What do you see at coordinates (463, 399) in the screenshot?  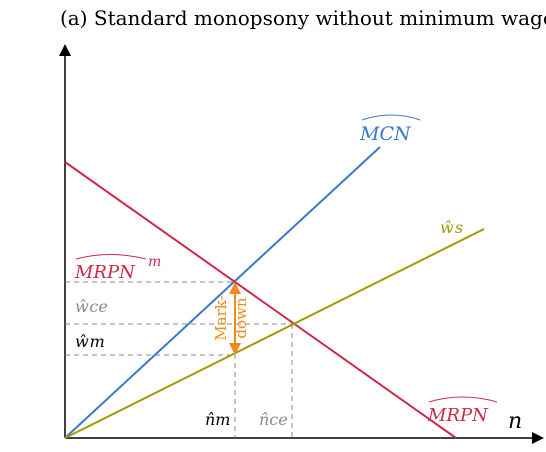 I see `mrpn-hat` at bounding box center [463, 399].